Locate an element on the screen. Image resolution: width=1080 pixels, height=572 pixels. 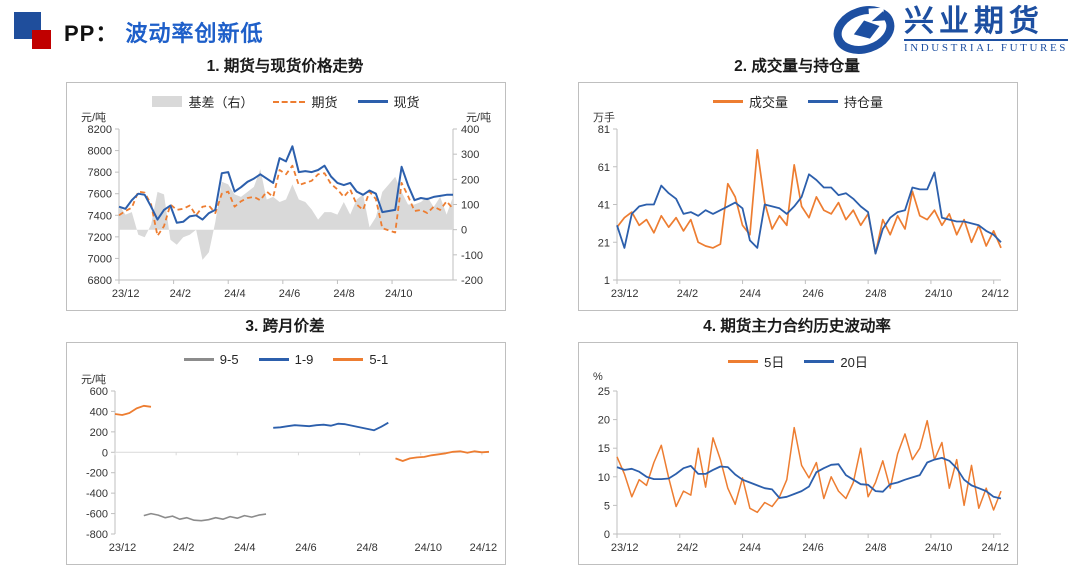
axis-label: 81 is located at coordinates (604, 130).